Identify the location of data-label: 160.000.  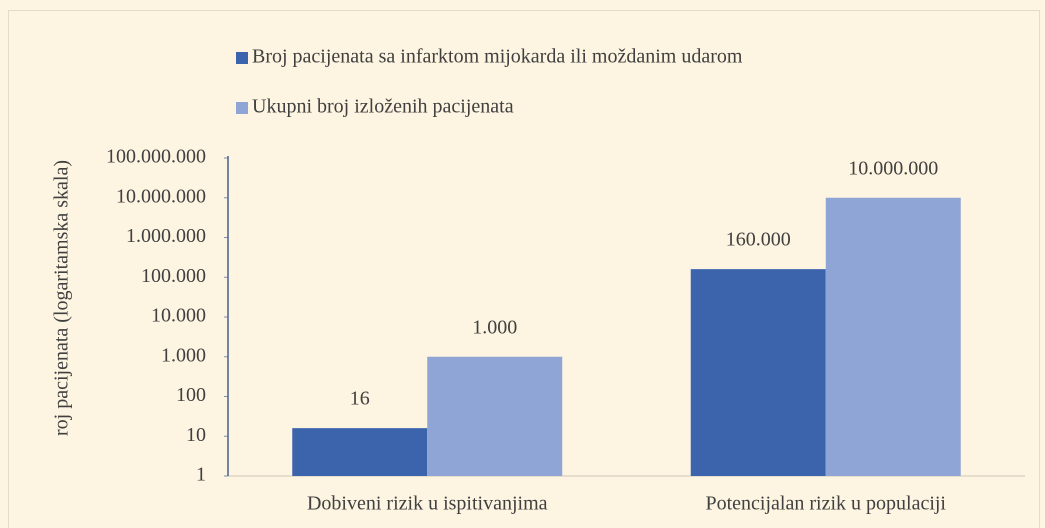
(758, 240).